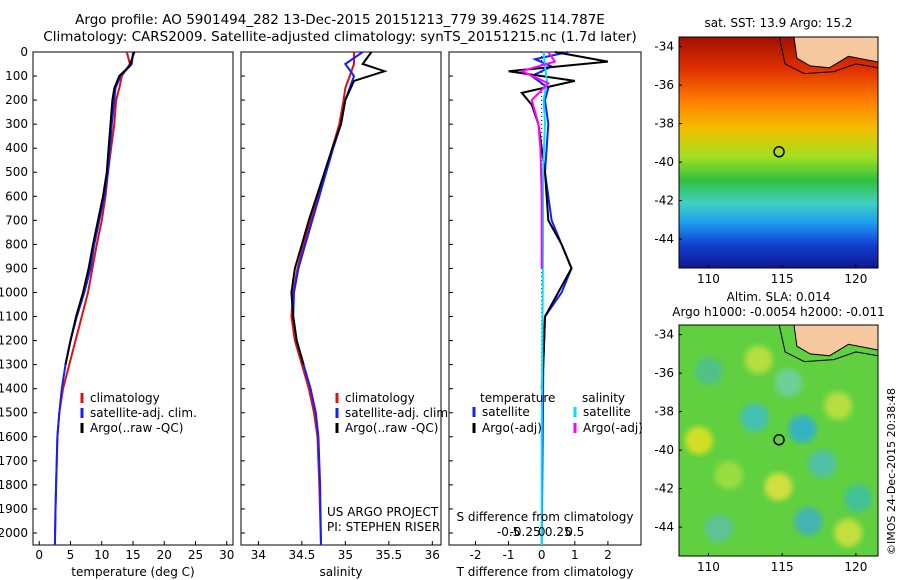  Describe the element at coordinates (16, 268) in the screenshot. I see `depth-ytick-label: 900` at that location.